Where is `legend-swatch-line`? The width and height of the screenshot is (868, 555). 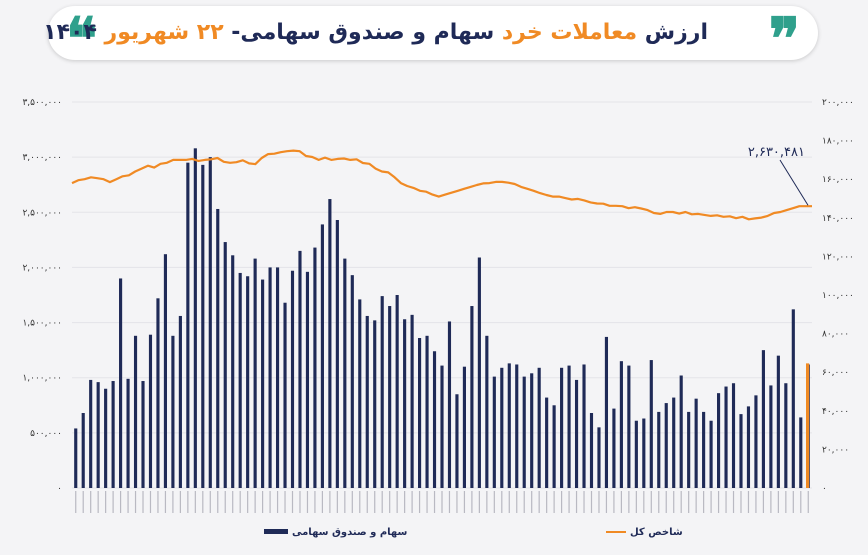 legend-swatch-line is located at coordinates (616, 532).